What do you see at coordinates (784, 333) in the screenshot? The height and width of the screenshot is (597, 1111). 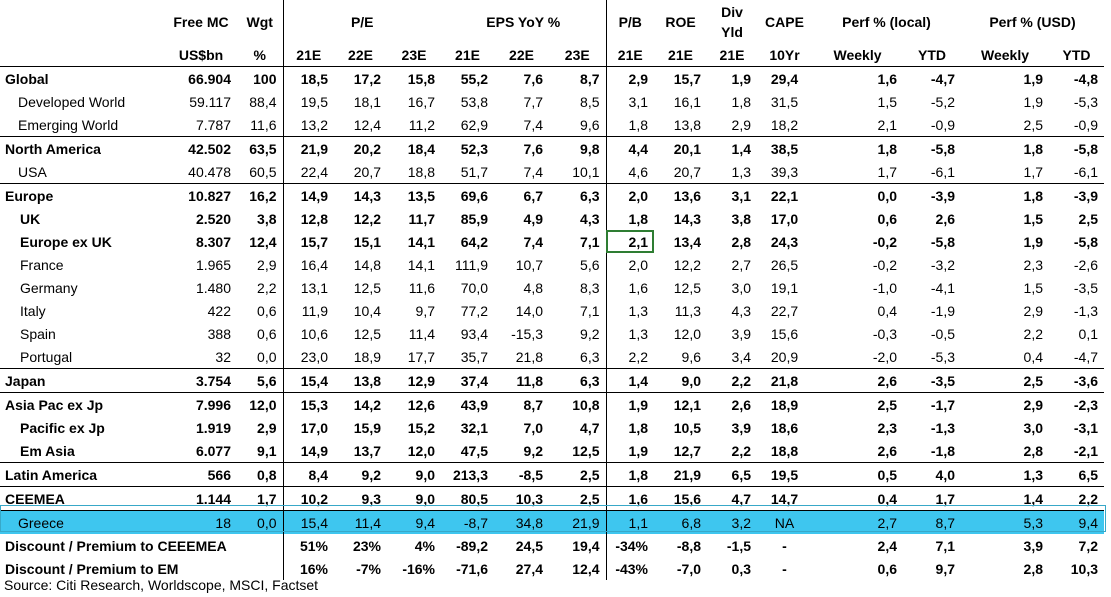 I see `table-cell: 15,6` at bounding box center [784, 333].